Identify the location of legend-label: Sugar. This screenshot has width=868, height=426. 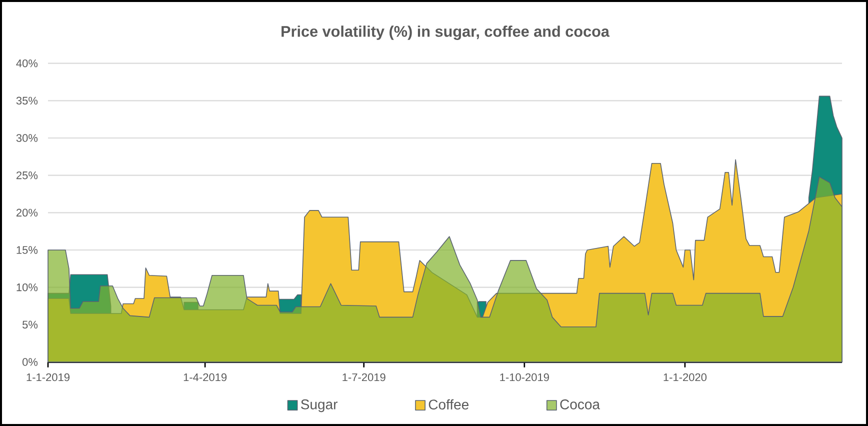
(319, 405).